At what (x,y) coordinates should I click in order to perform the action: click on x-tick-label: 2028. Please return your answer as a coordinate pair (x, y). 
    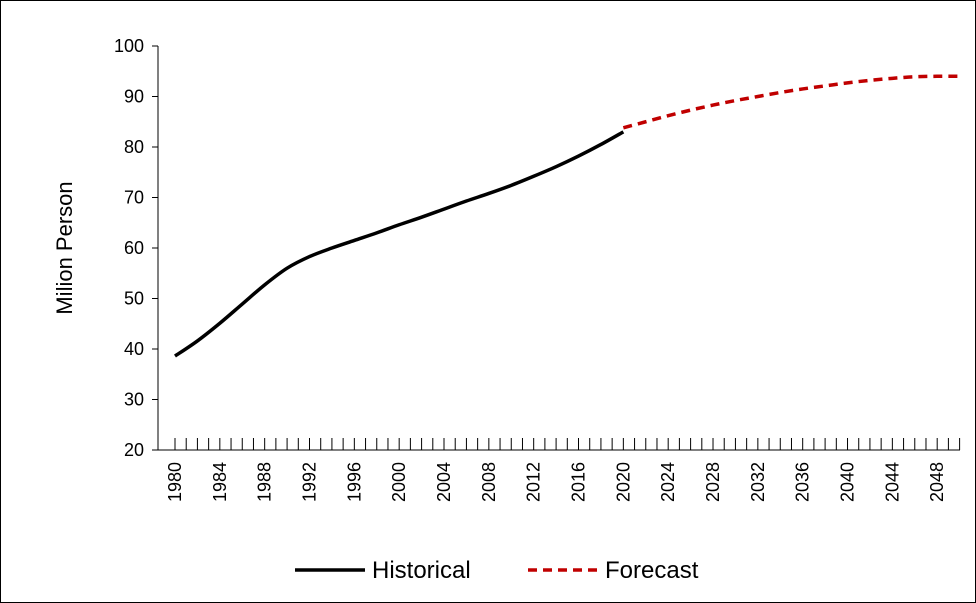
    Looking at the image, I should click on (713, 482).